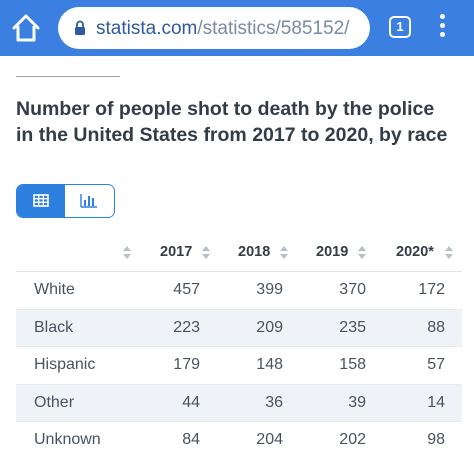 This screenshot has width=474, height=474. What do you see at coordinates (436, 327) in the screenshot?
I see `table-cell: 88` at bounding box center [436, 327].